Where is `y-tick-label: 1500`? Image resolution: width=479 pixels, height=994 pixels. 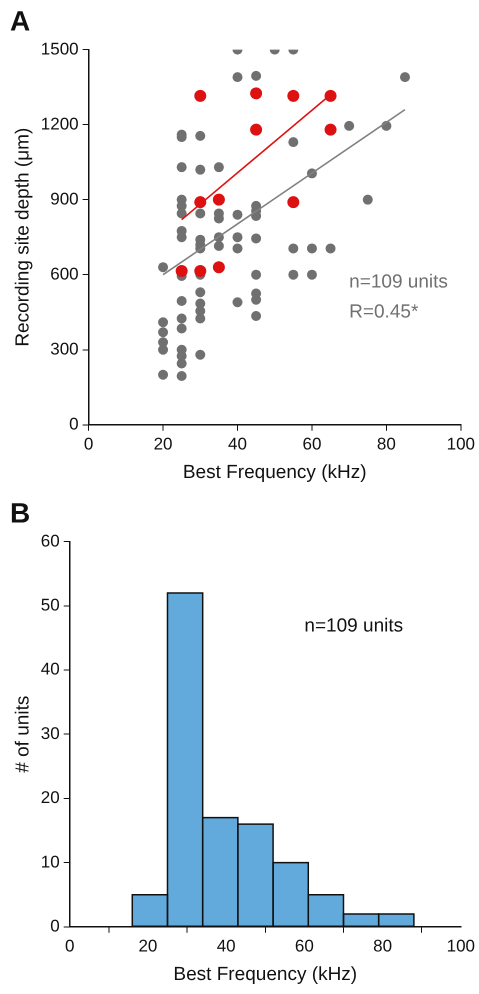 y-tick-label: 1500 is located at coordinates (59, 48).